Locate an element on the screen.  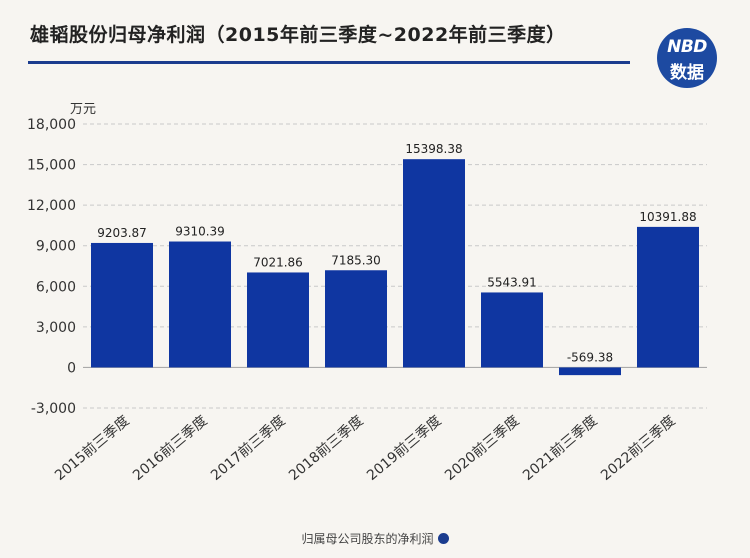
y-tick-label: 18,000 is located at coordinates (51, 125).